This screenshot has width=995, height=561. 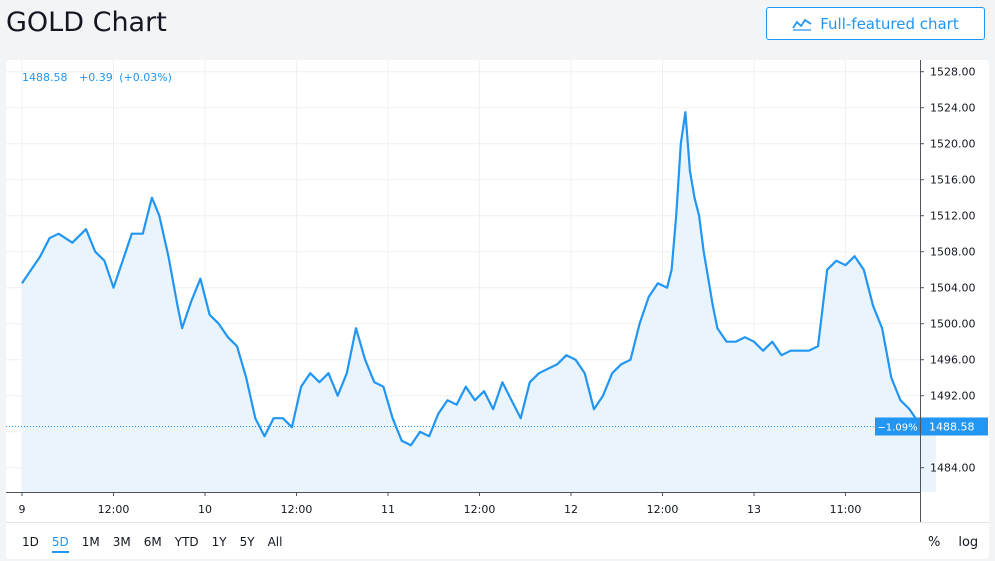 What do you see at coordinates (953, 360) in the screenshot?
I see `y-tick-label: 1496.00` at bounding box center [953, 360].